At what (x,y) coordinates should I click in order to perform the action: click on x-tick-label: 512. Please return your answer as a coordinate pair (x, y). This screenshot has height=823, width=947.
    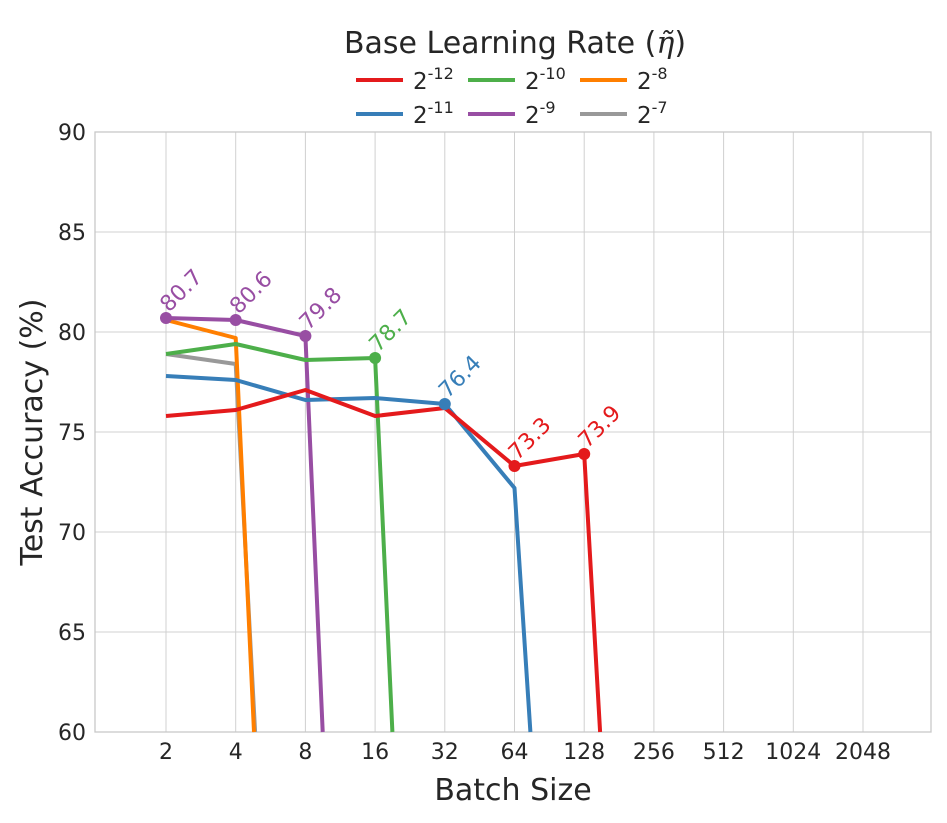
    Looking at the image, I should click on (724, 752).